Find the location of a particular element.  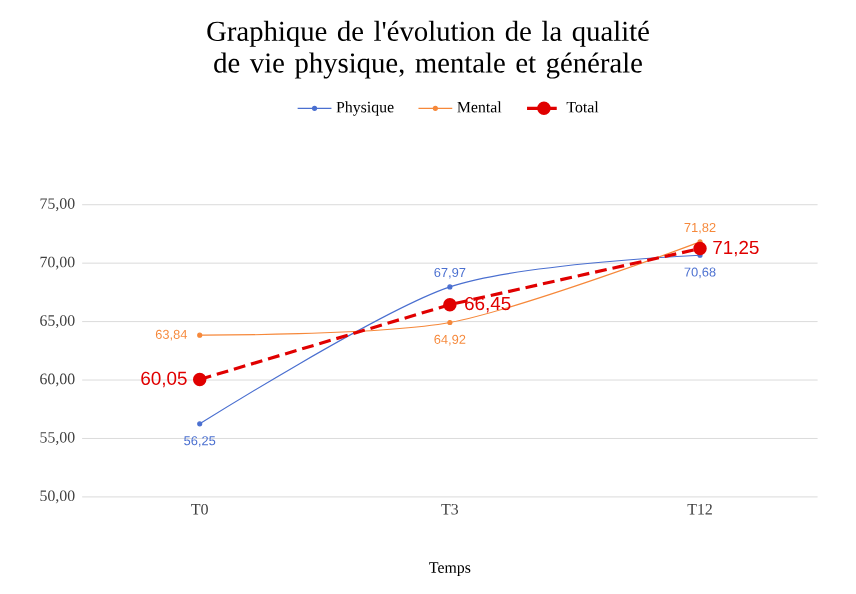

data-label: 60,05 is located at coordinates (164, 379).